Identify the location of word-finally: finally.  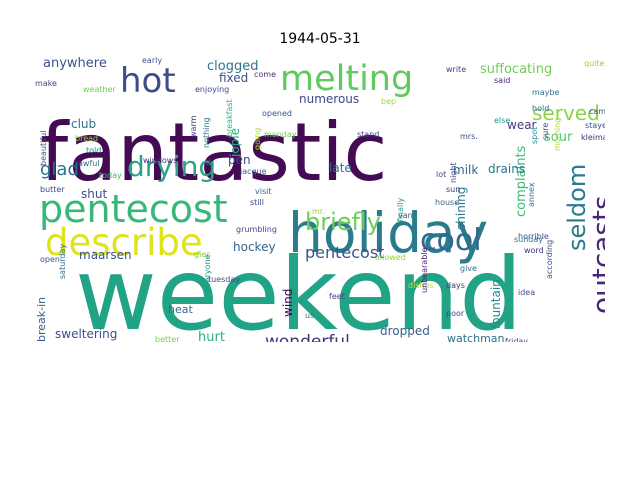
(400, 210).